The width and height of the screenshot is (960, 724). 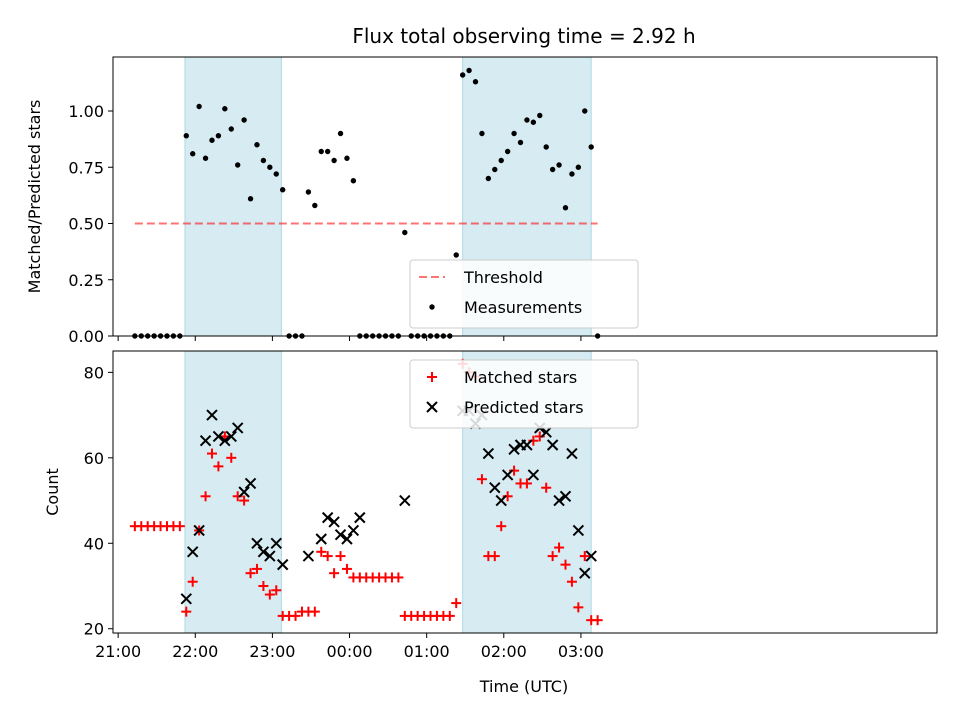 I want to click on legend-label: Threshold, so click(x=503, y=277).